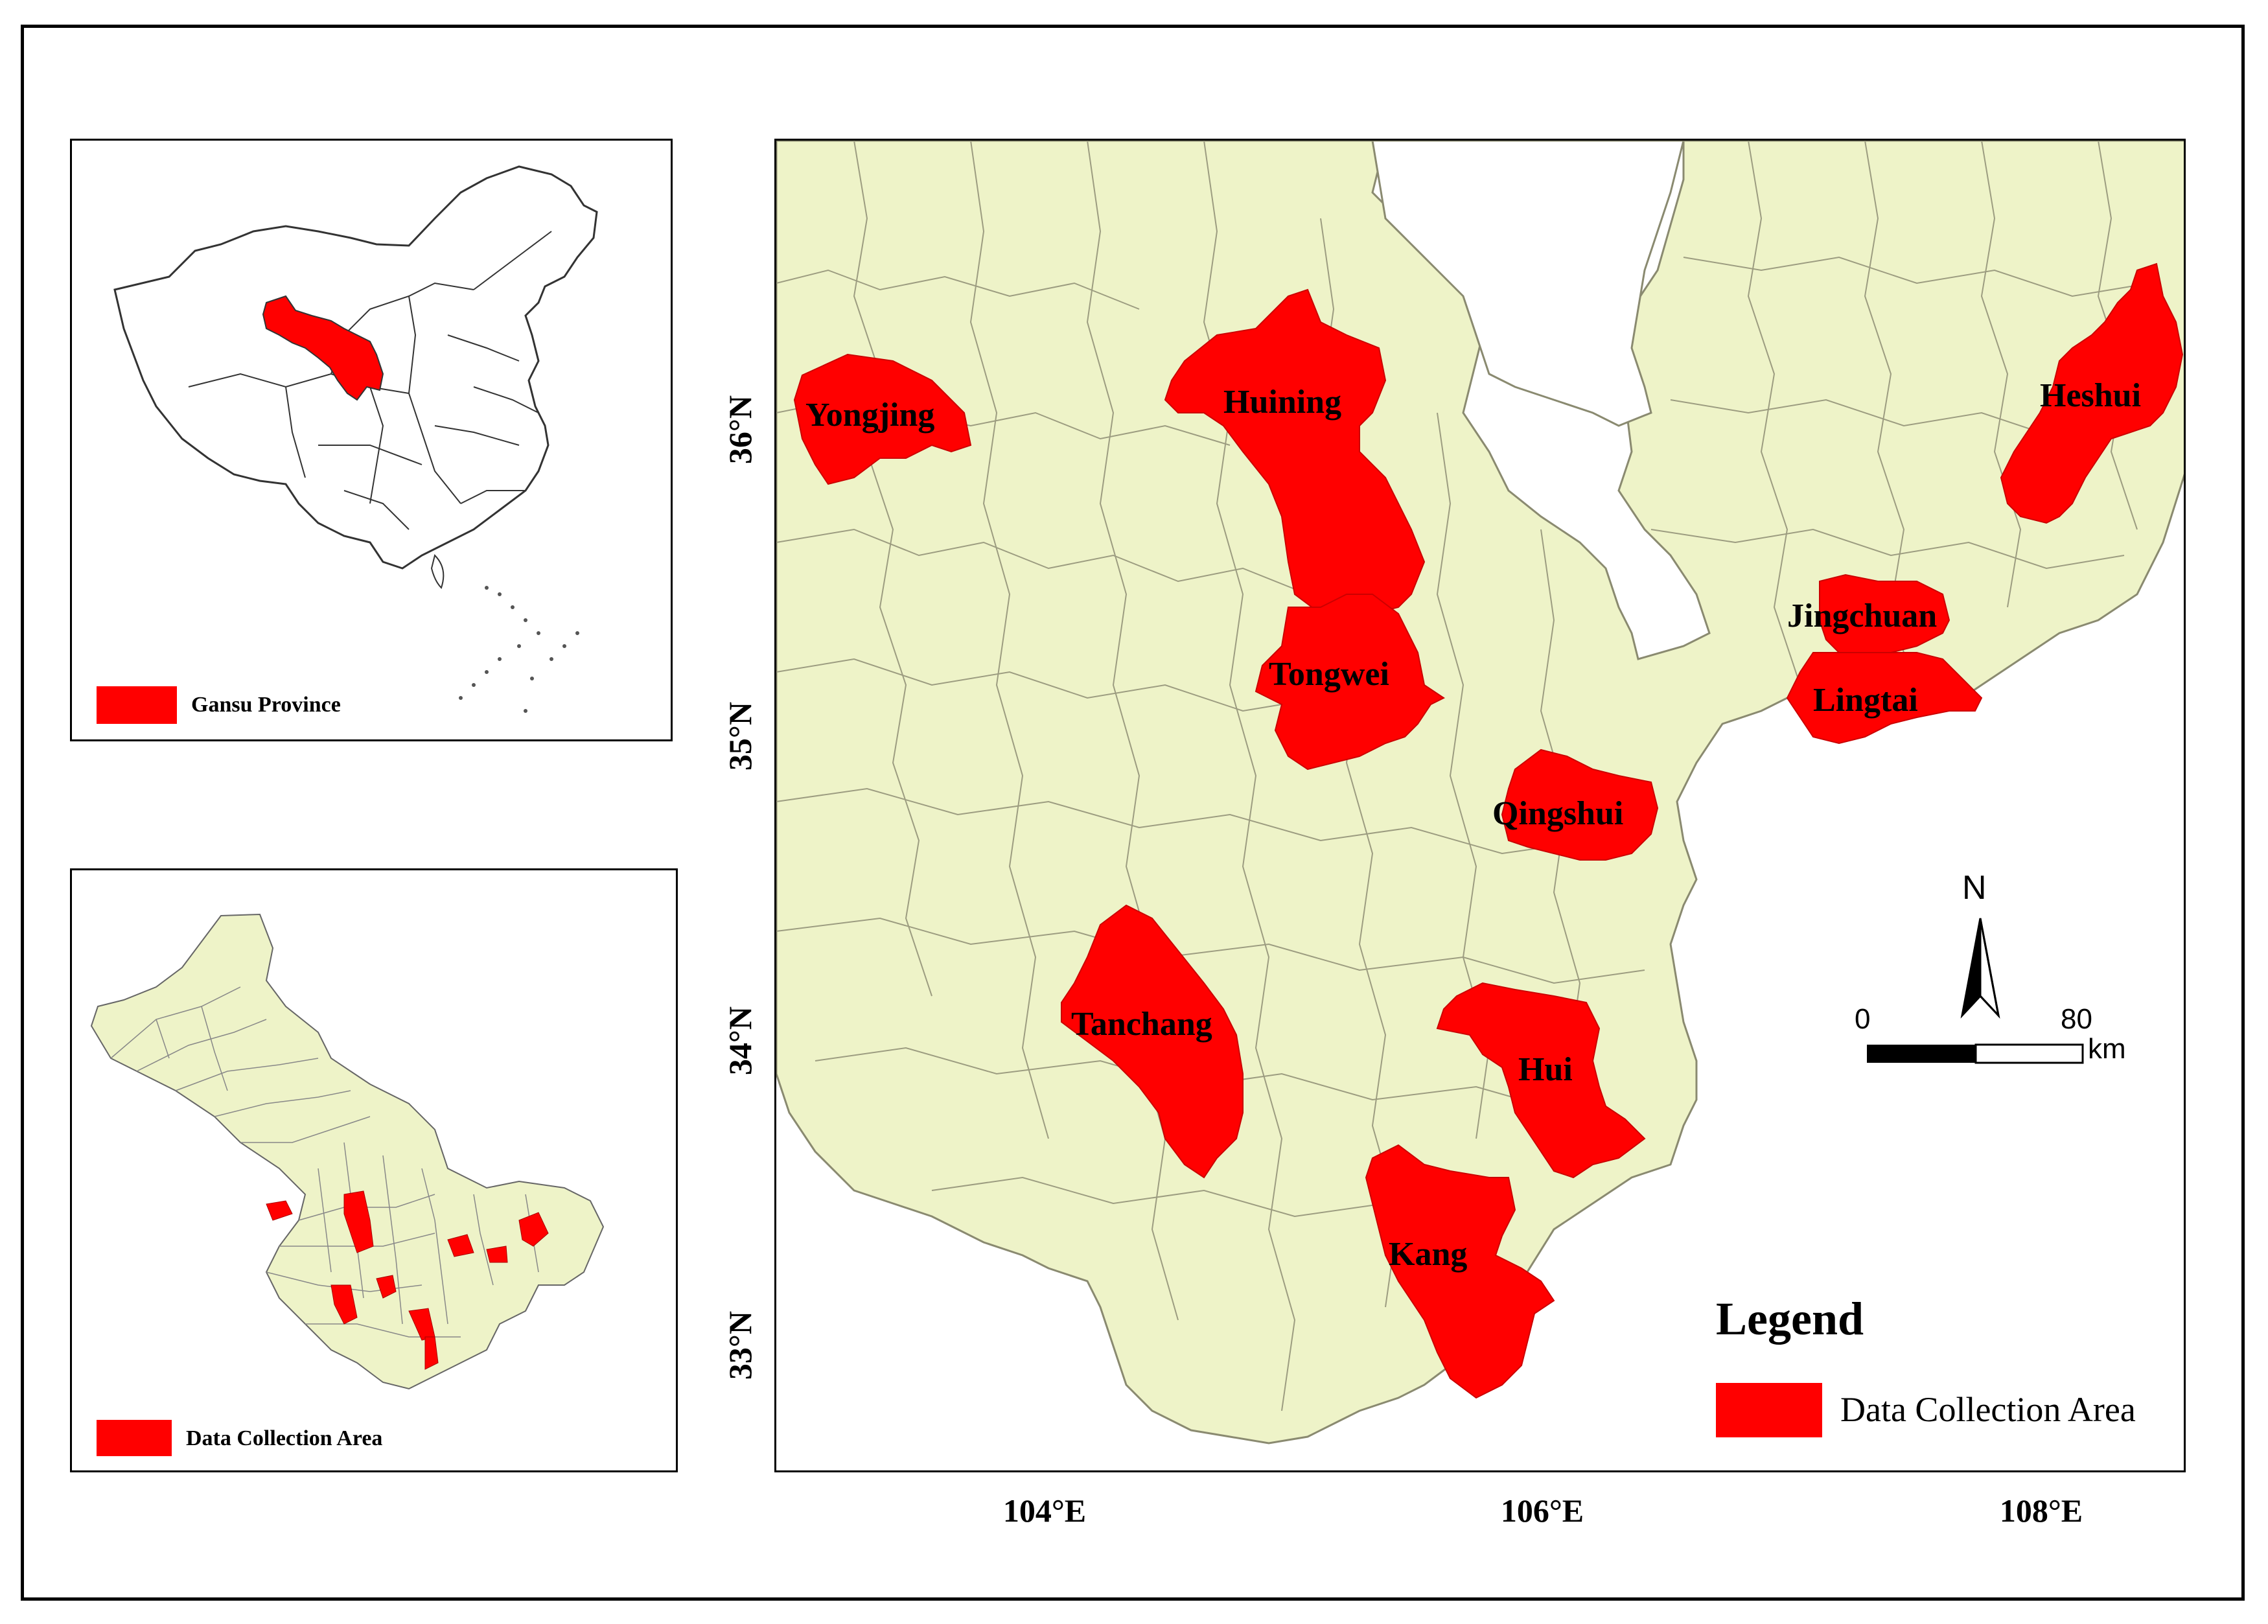 The image size is (2268, 1624). What do you see at coordinates (437, 571) in the screenshot?
I see `hainan-island` at bounding box center [437, 571].